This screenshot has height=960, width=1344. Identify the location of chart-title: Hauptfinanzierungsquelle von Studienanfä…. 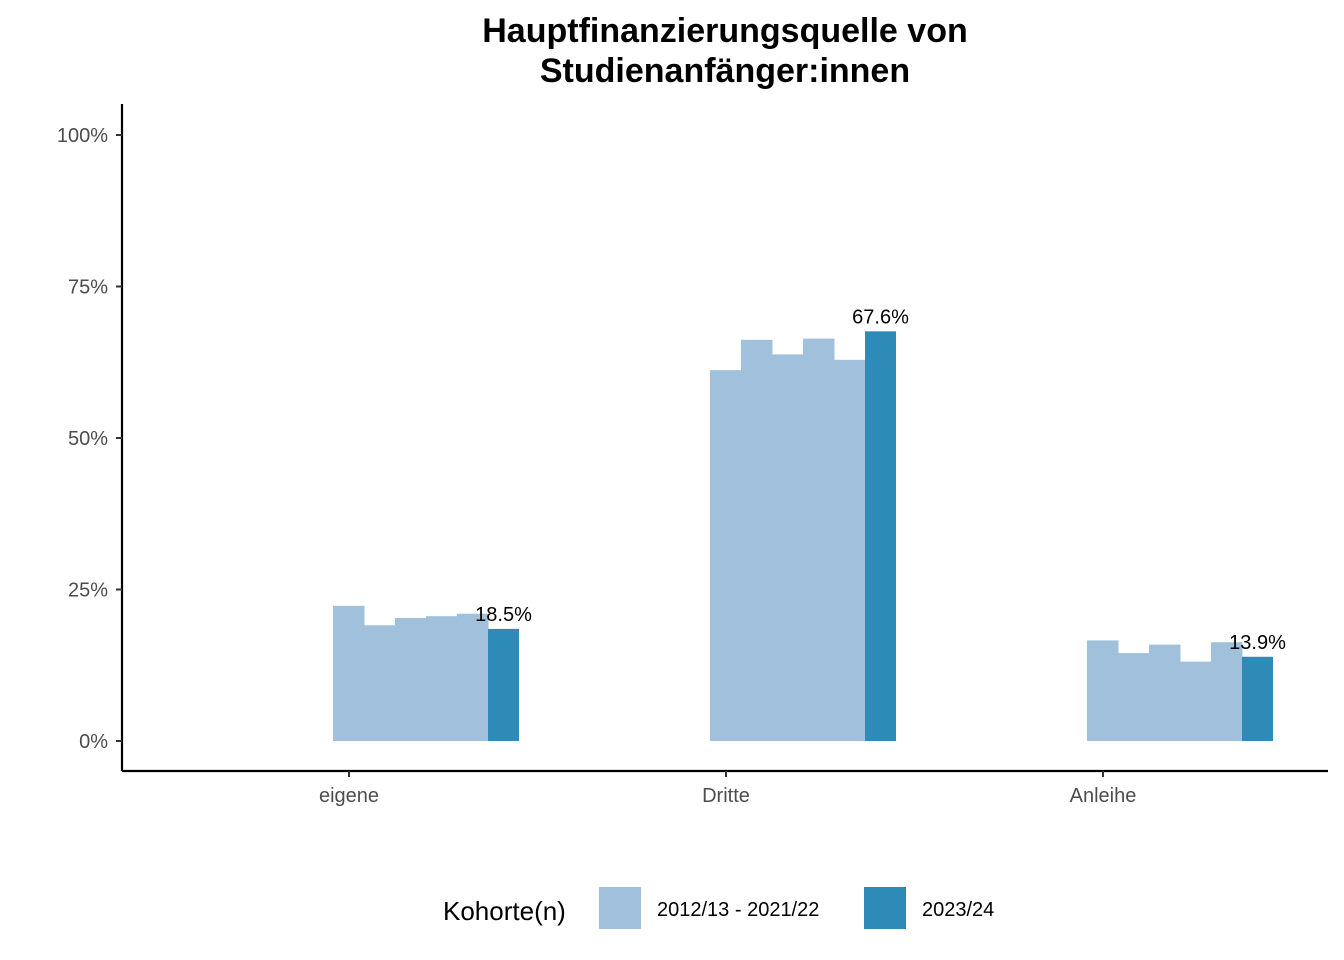
(724, 51).